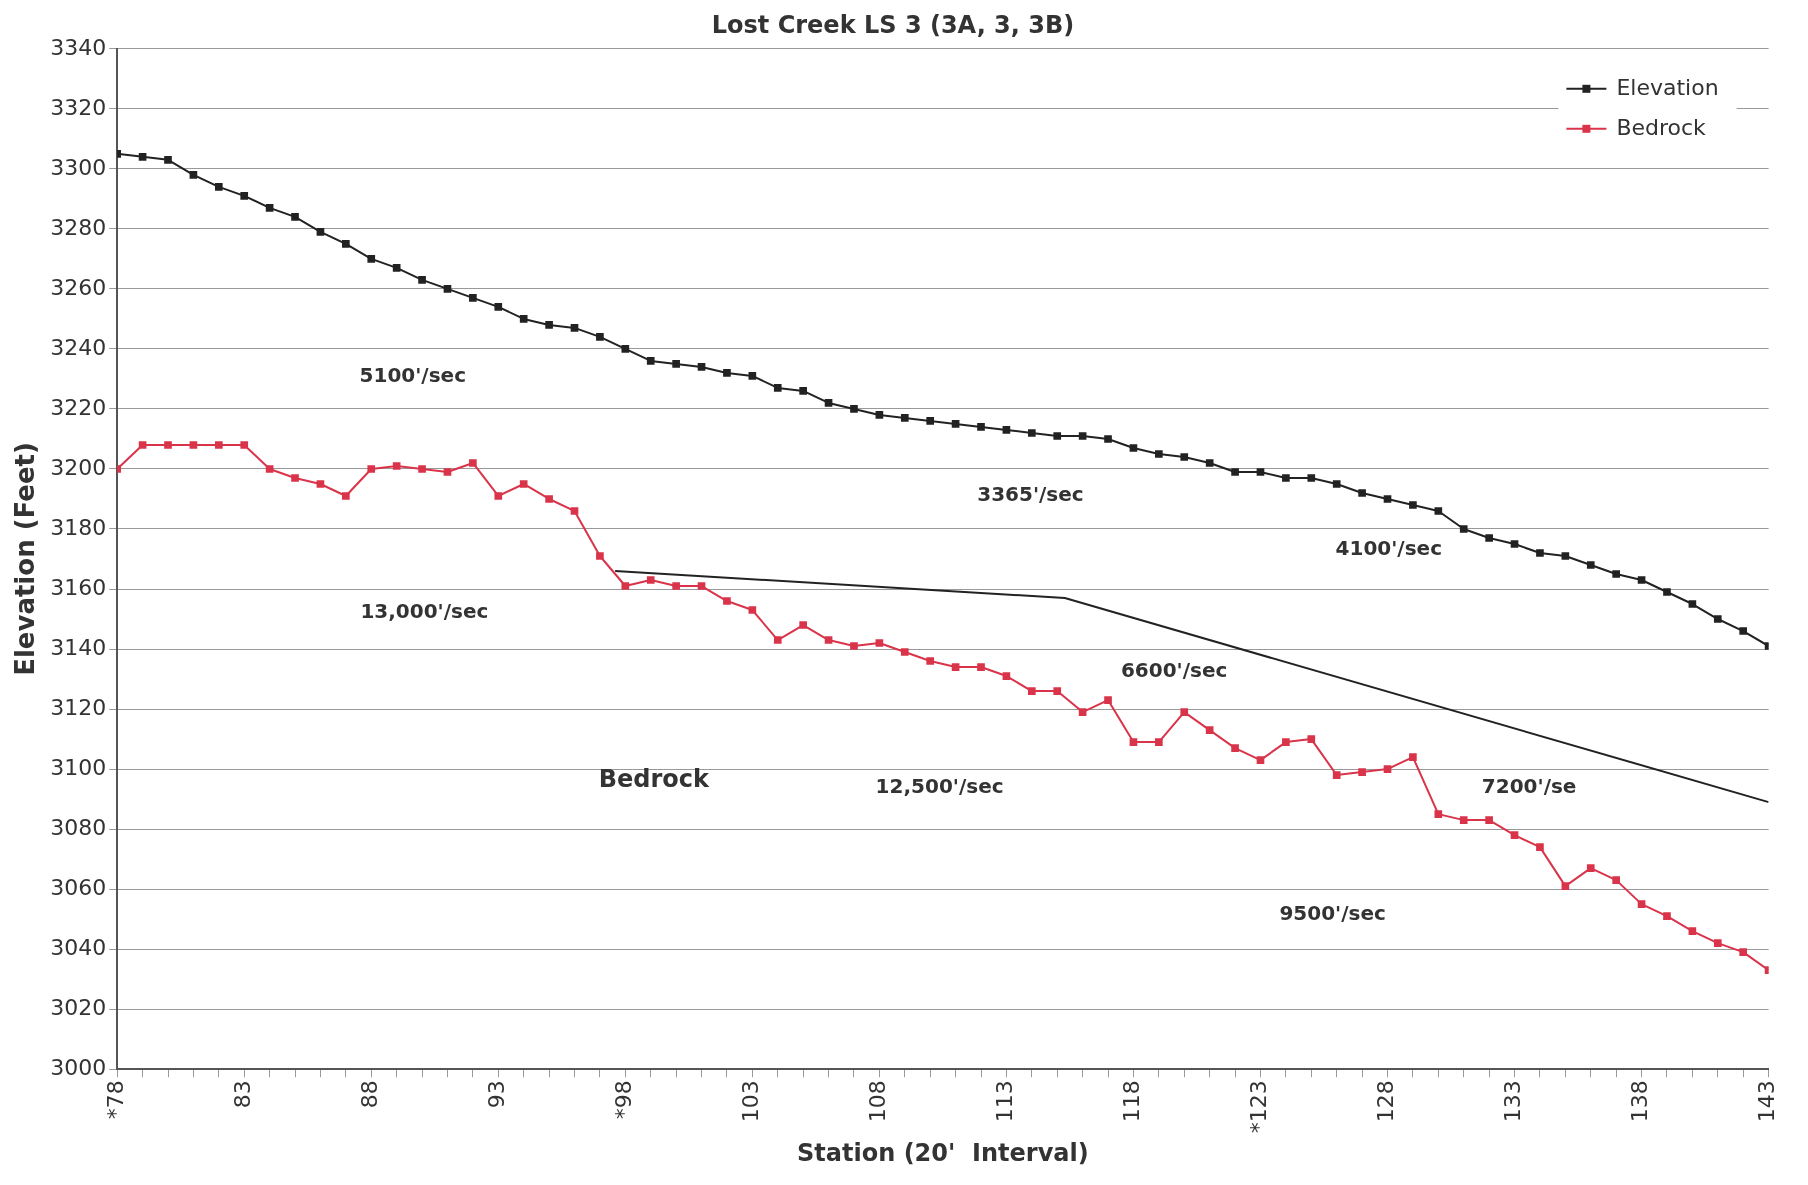 This screenshot has width=1808, height=1185. I want to click on x-tick-label: *123, so click(1259, 1107).